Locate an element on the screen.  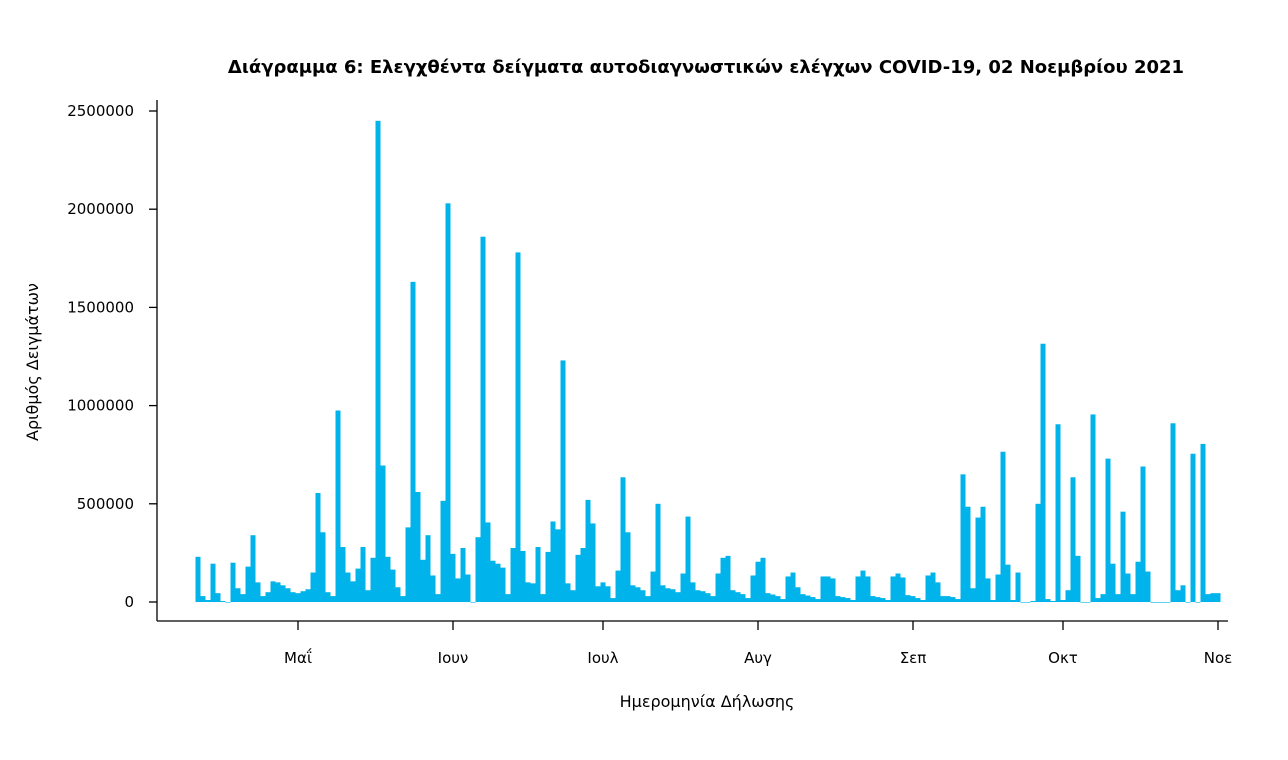
x-tick-label: Μαΐ is located at coordinates (298, 657).